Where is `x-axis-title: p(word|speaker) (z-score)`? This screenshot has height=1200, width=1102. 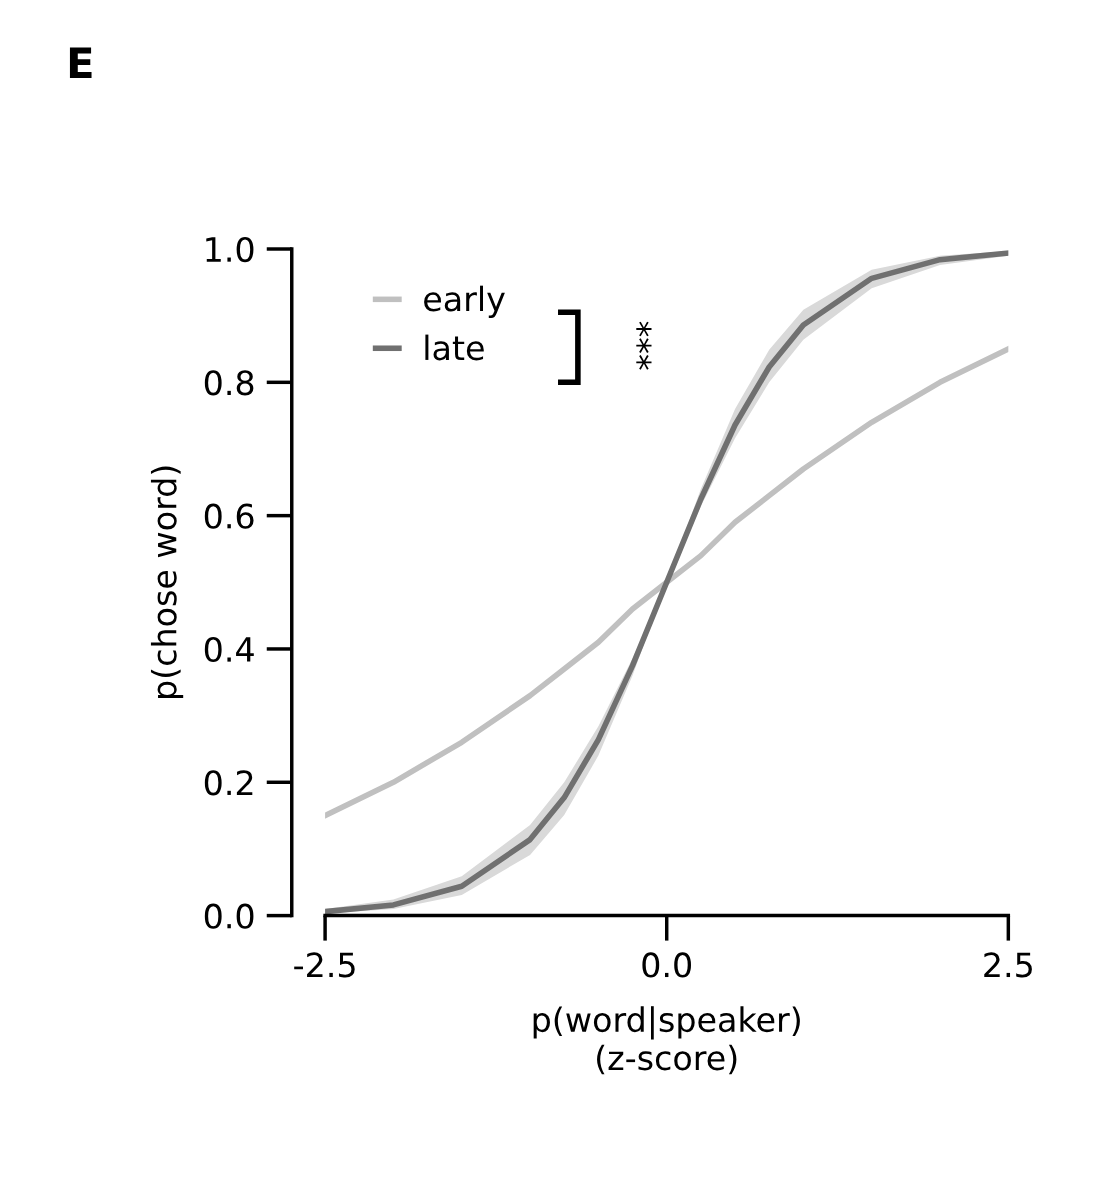 x-axis-title: p(word|speaker) (z-score) is located at coordinates (666, 1040).